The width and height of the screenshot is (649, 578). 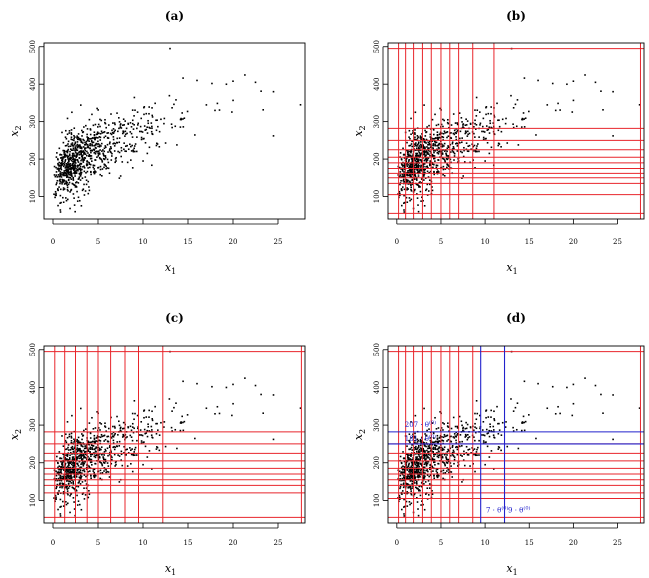 What do you see at coordinates (519, 509) in the screenshot?
I see `count-annotation: 9 · θ(0)` at bounding box center [519, 509].